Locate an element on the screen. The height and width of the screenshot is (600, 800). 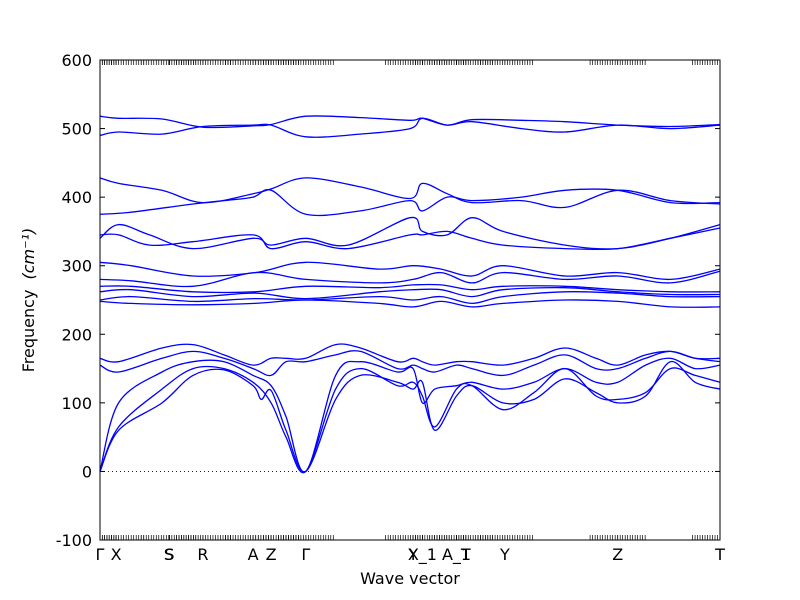
y-tick-label: 500 is located at coordinates (76, 129).